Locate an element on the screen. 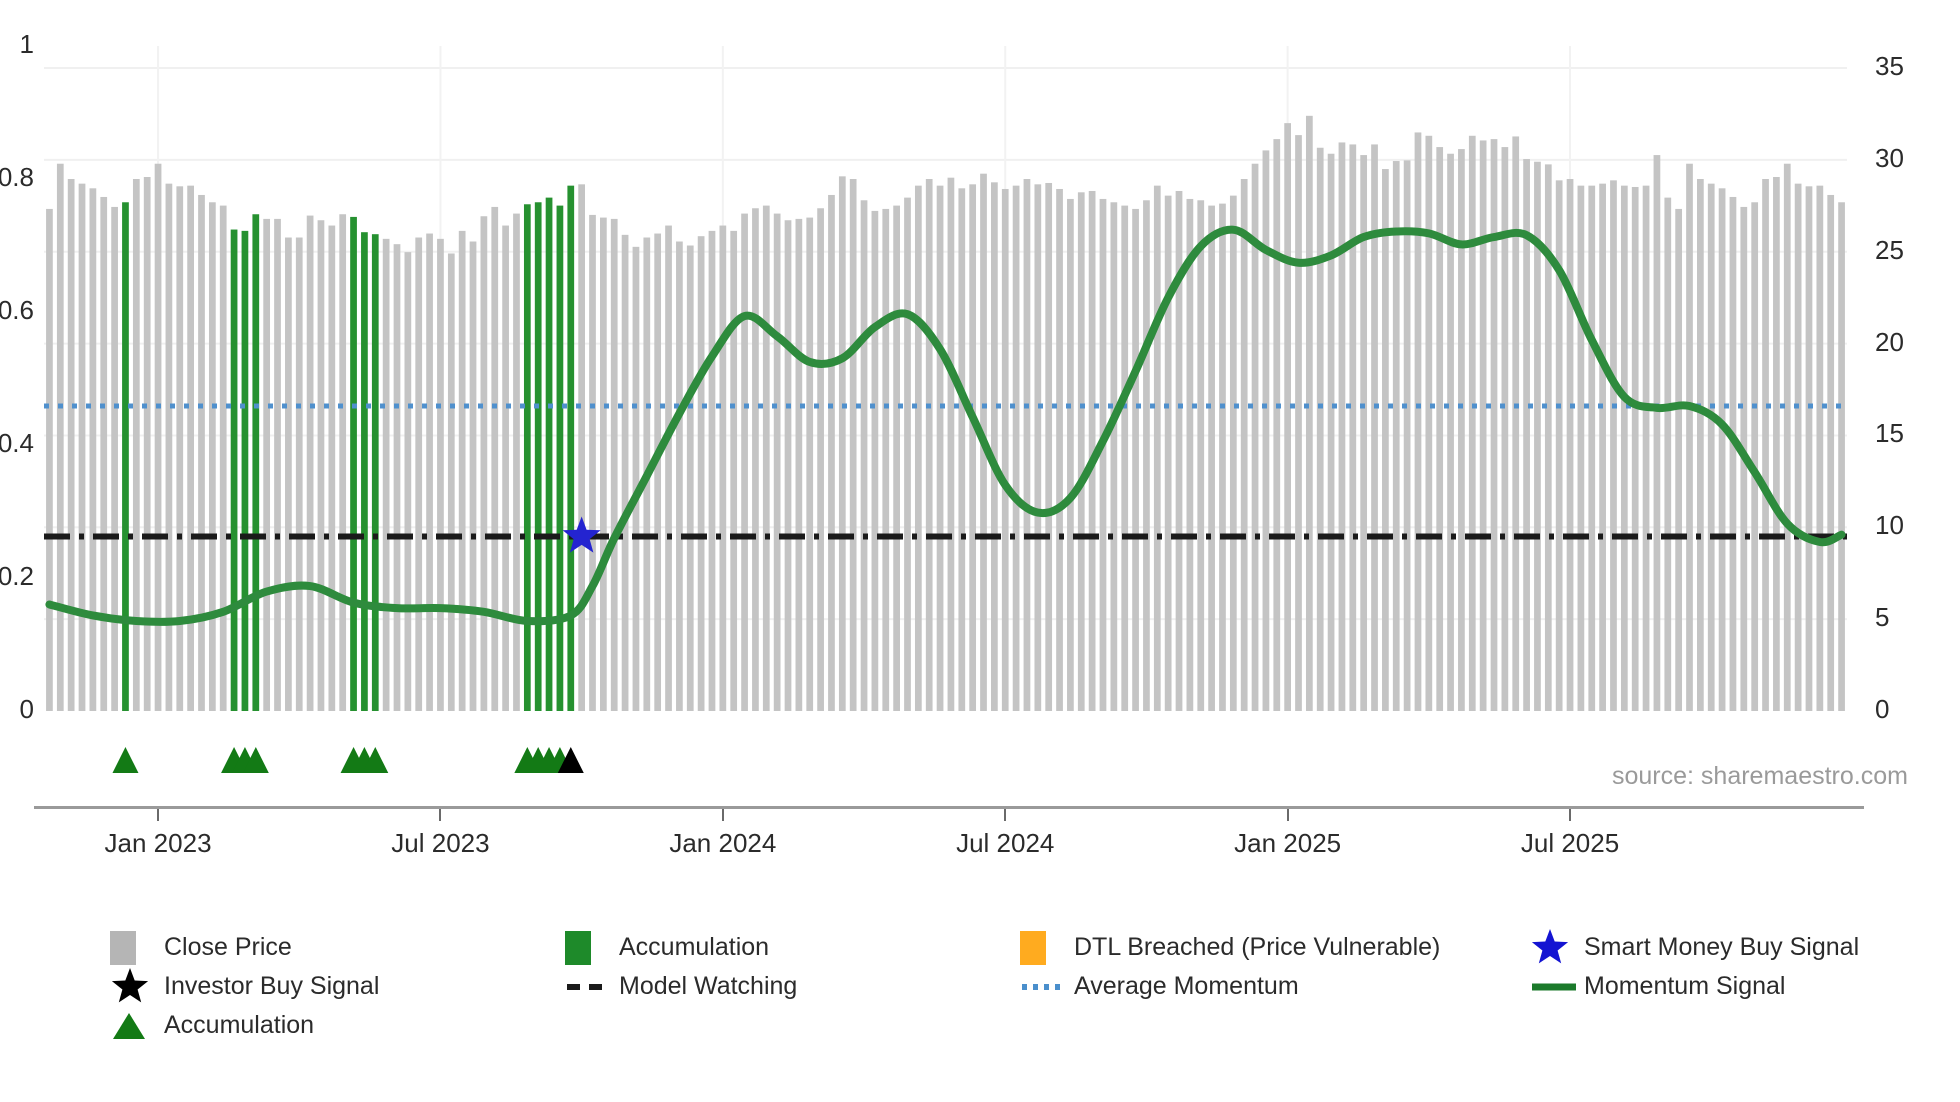 This screenshot has width=1960, height=1102. x-axis-tick-label: Jan 2024 is located at coordinates (723, 843).